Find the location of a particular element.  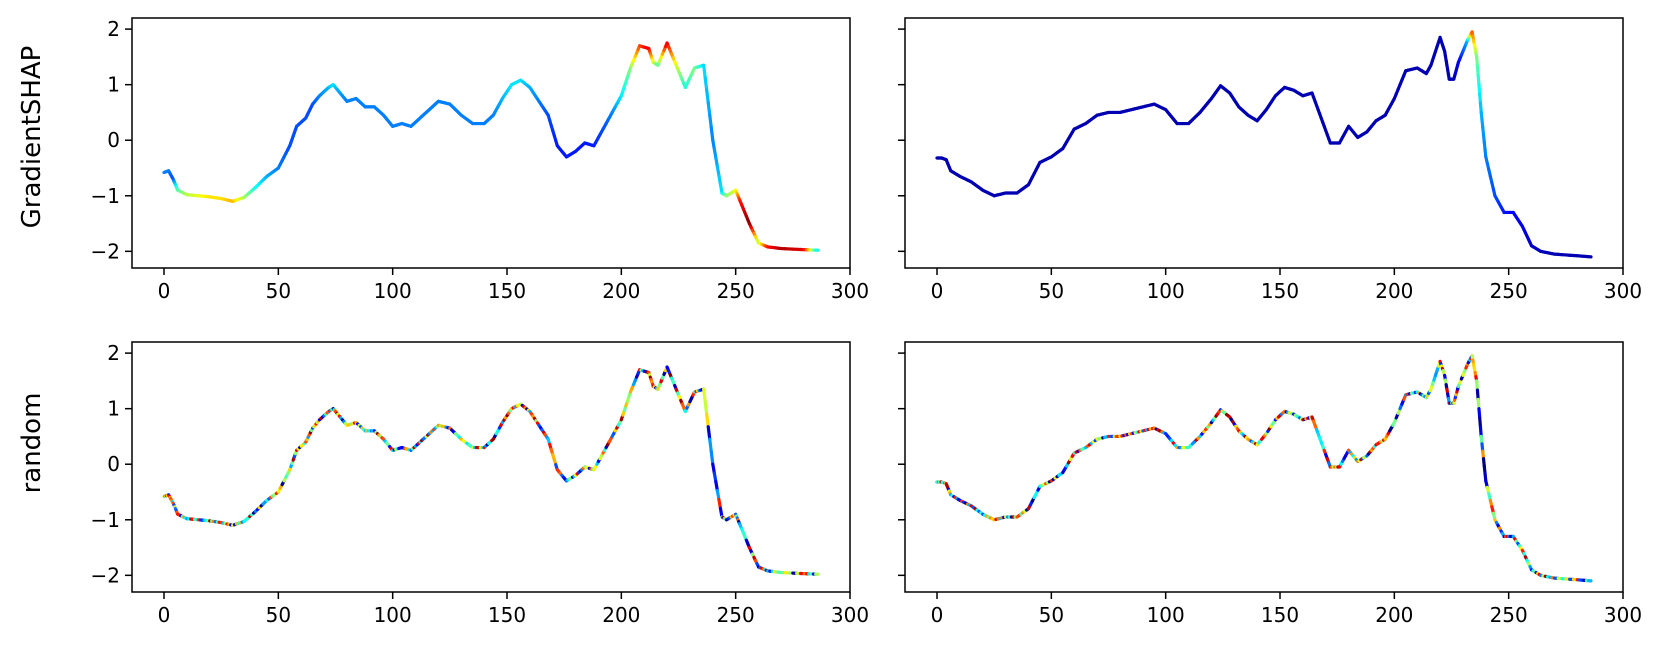

row-label-gradientshap: GradientSHAP is located at coordinates (32, 137).